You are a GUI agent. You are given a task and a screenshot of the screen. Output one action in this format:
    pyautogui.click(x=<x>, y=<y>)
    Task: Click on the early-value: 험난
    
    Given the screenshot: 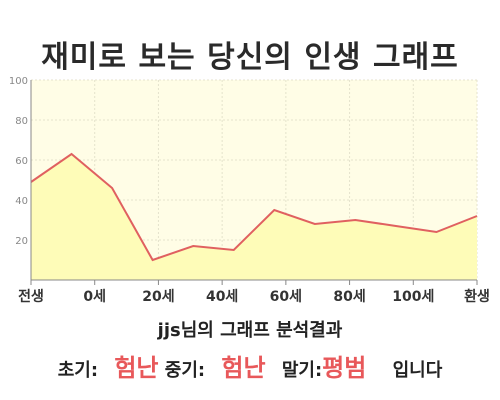 What is the action you would take?
    pyautogui.click(x=136, y=368)
    